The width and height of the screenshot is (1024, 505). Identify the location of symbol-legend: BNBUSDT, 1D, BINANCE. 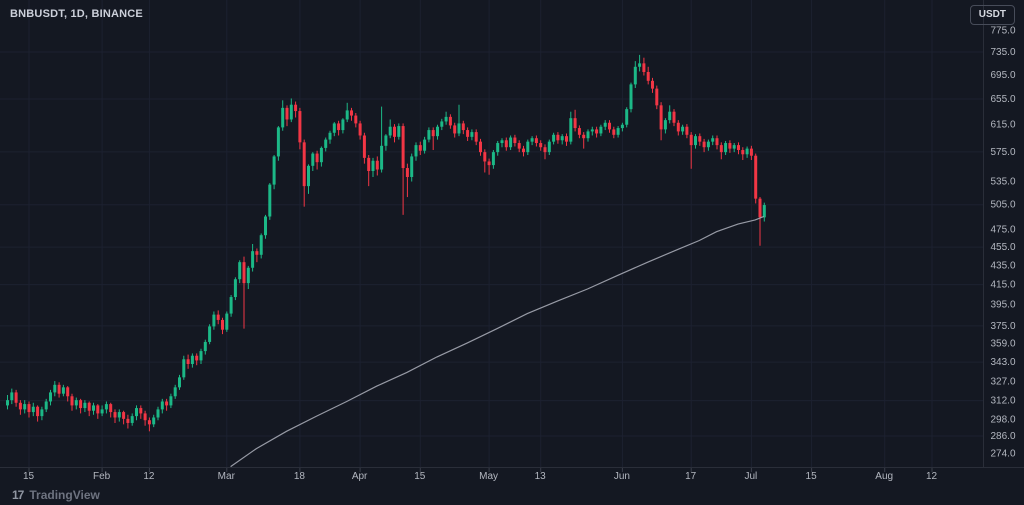
(76, 14).